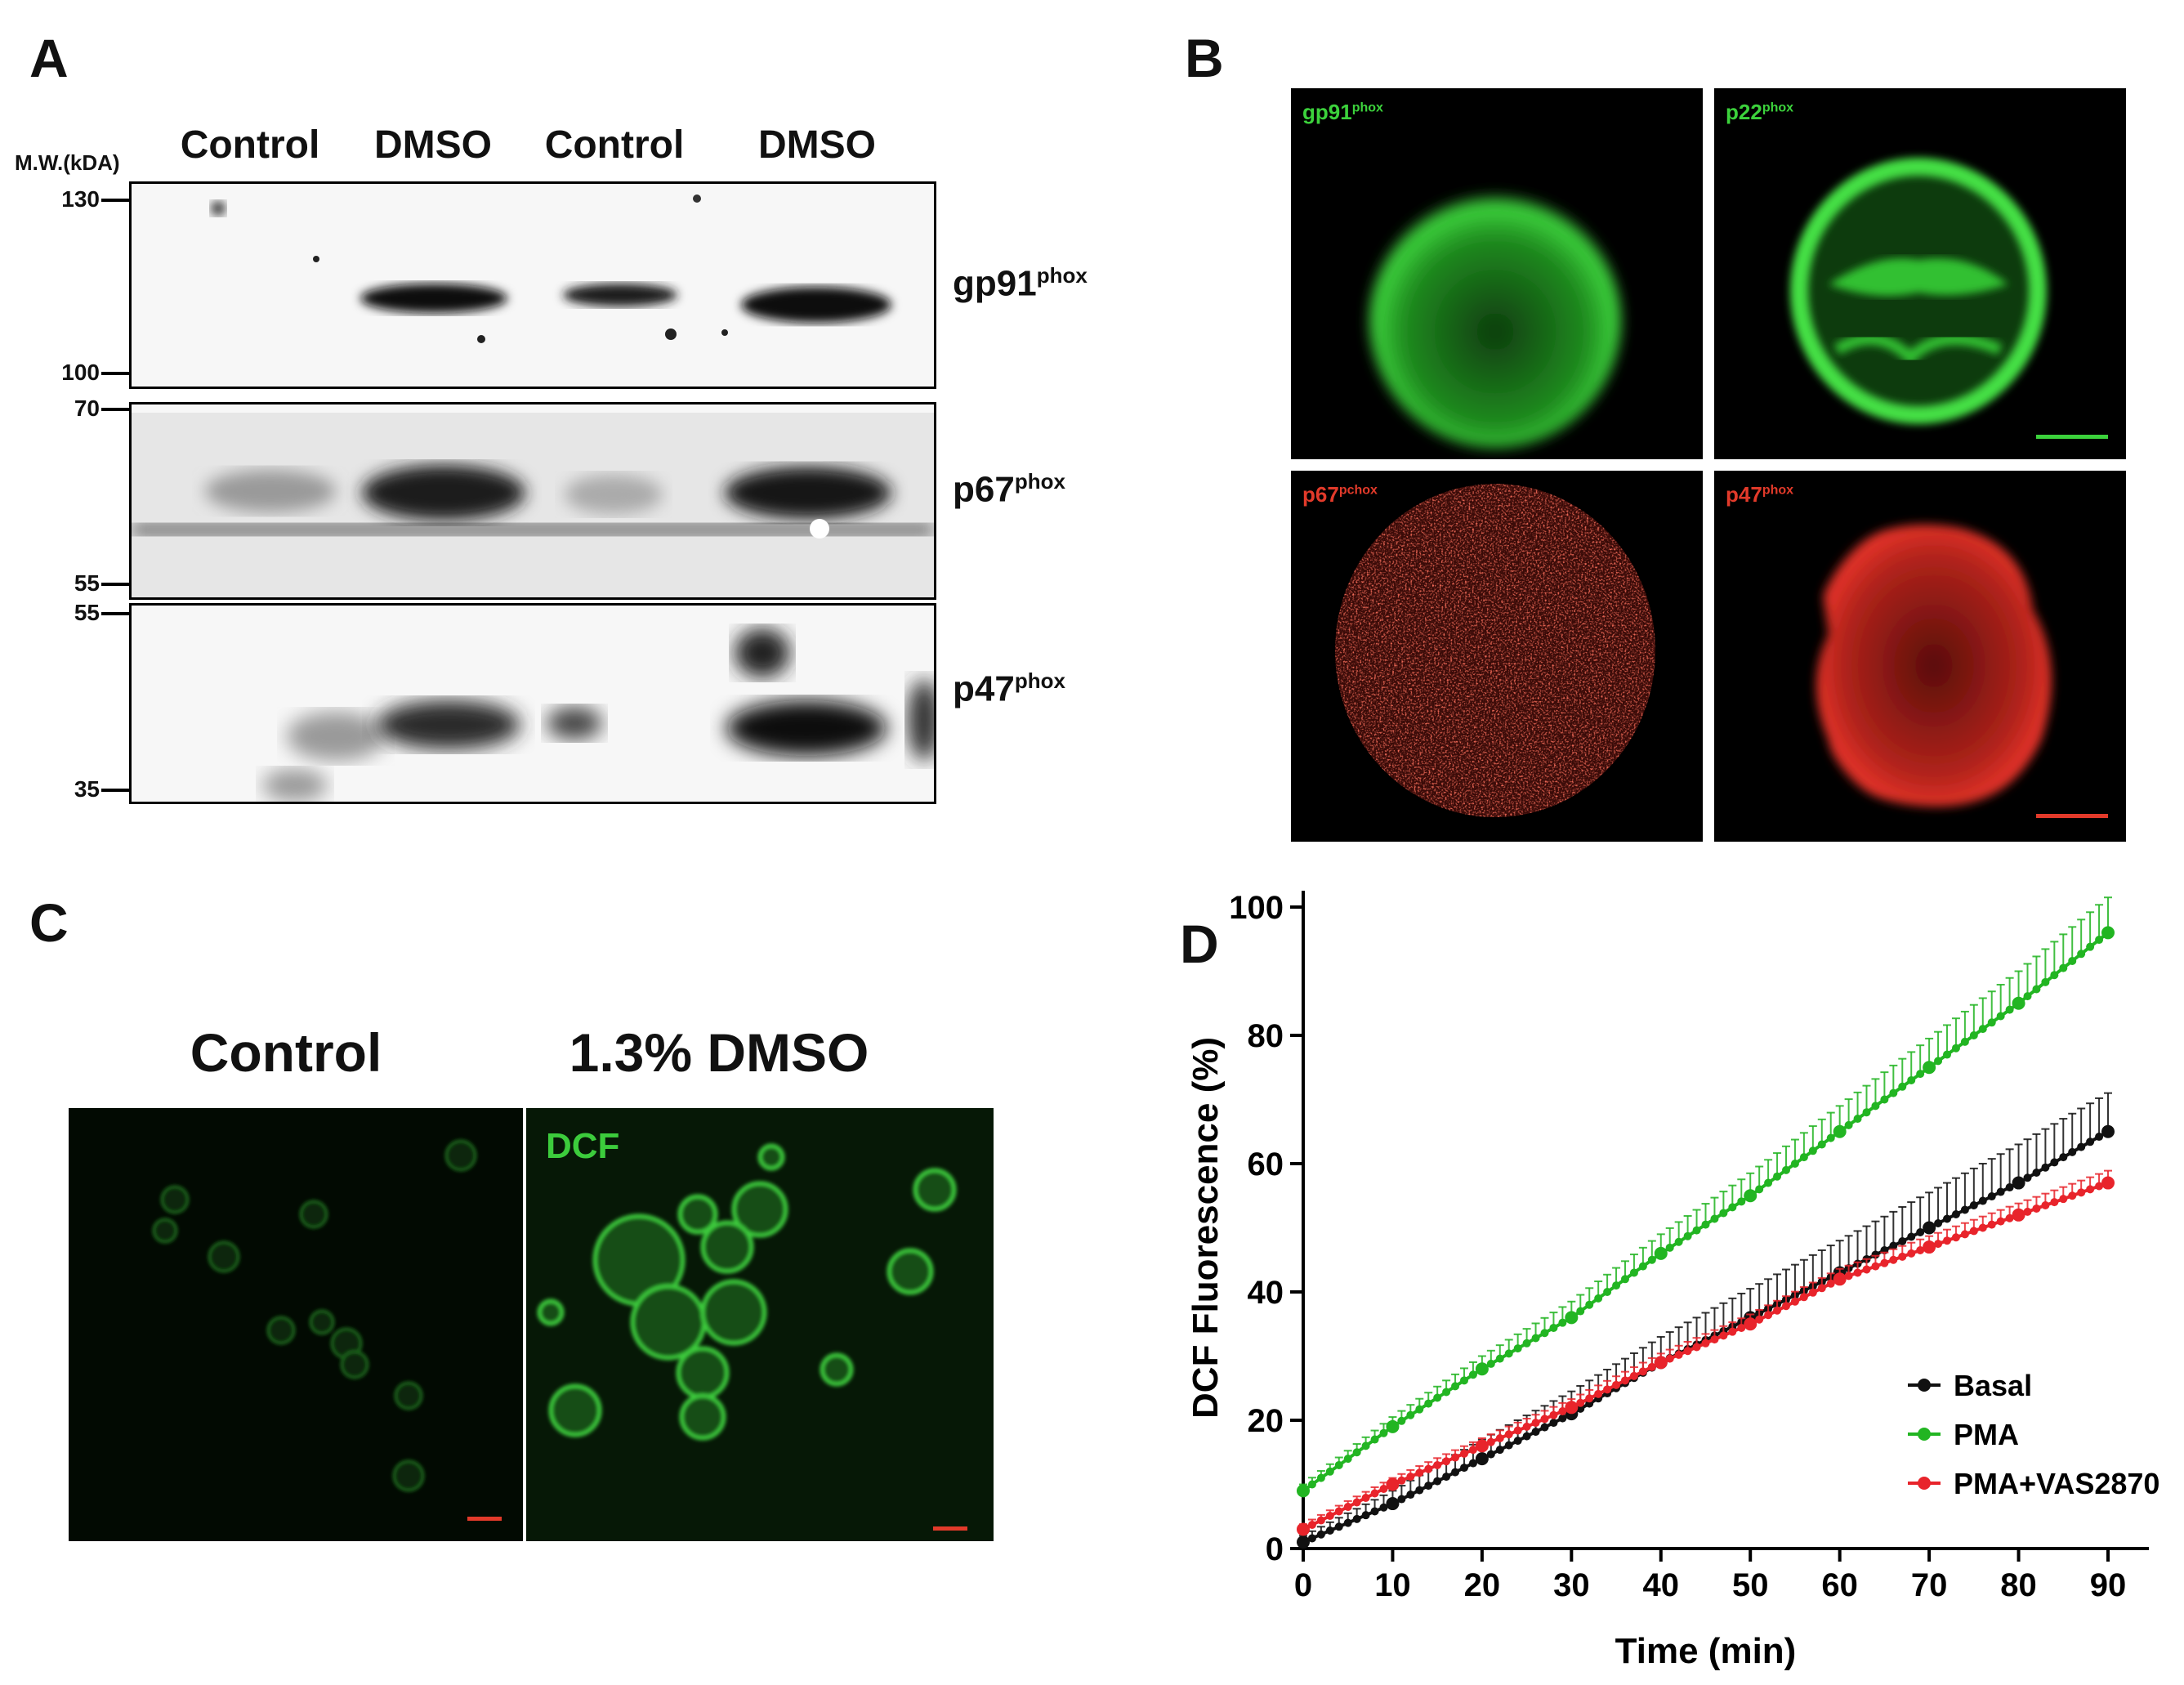  Describe the element at coordinates (49, 58) in the screenshot. I see `panel-a-letter: A` at that location.